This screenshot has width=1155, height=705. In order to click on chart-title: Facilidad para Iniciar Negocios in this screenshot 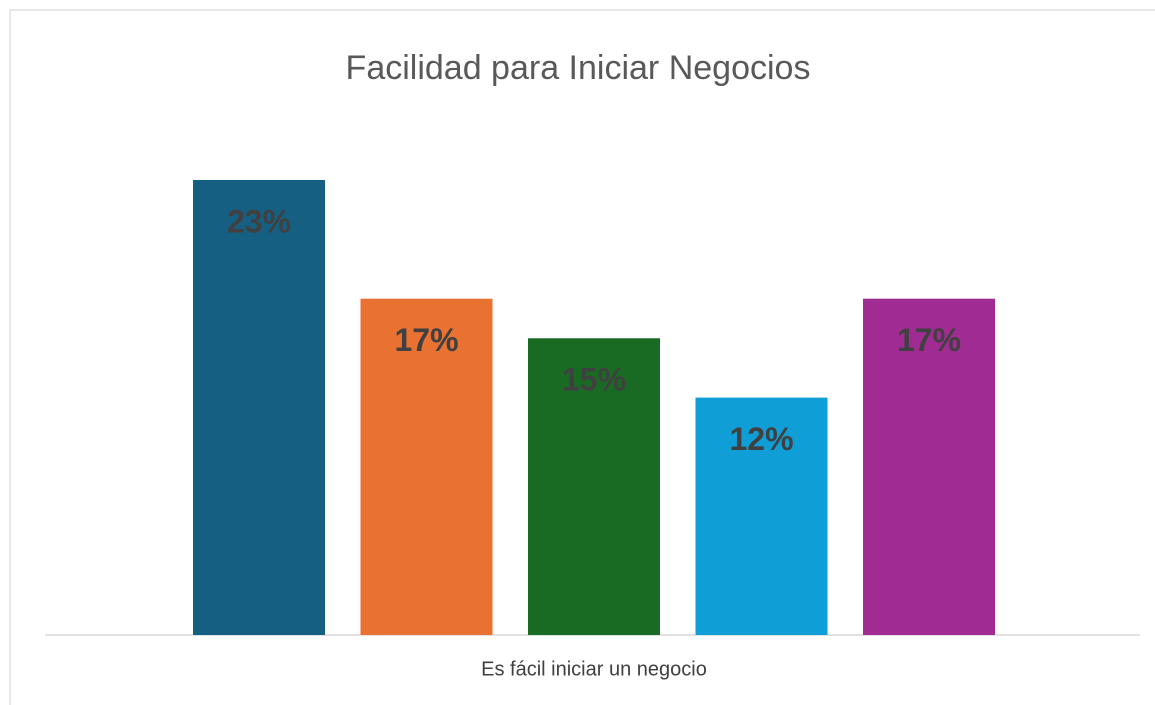, I will do `click(578, 68)`.